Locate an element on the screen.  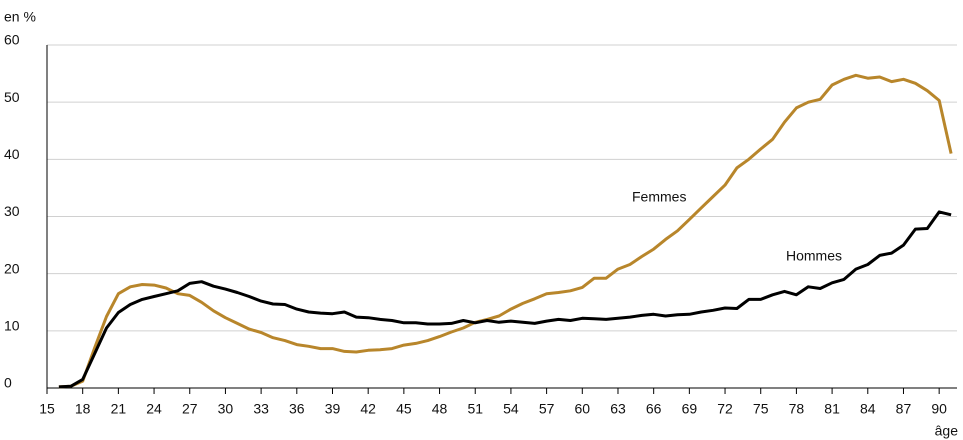
x-tick-label: 63 is located at coordinates (618, 409).